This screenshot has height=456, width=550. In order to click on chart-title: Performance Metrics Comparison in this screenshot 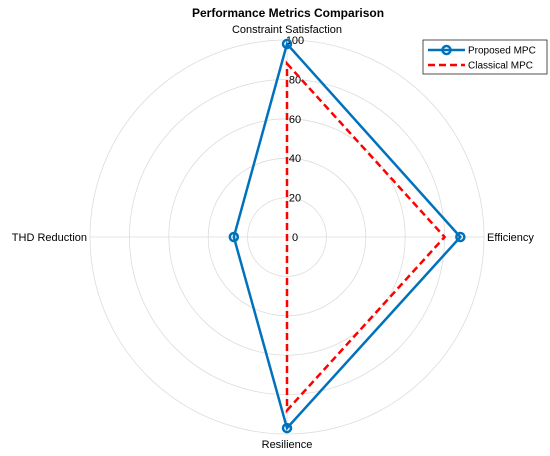, I will do `click(288, 13)`.